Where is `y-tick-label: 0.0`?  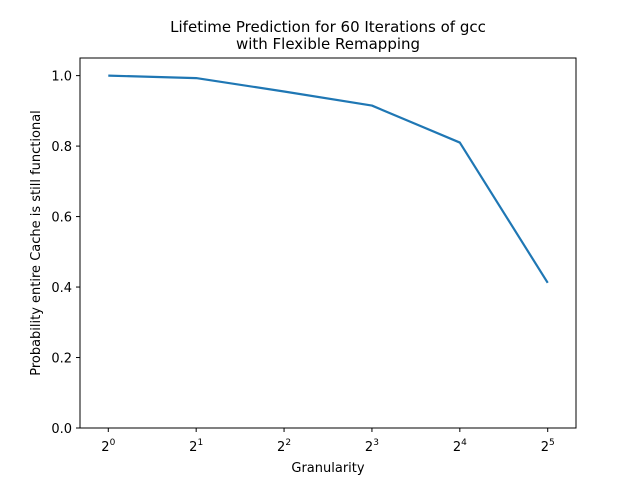 y-tick-label: 0.0 is located at coordinates (61, 429).